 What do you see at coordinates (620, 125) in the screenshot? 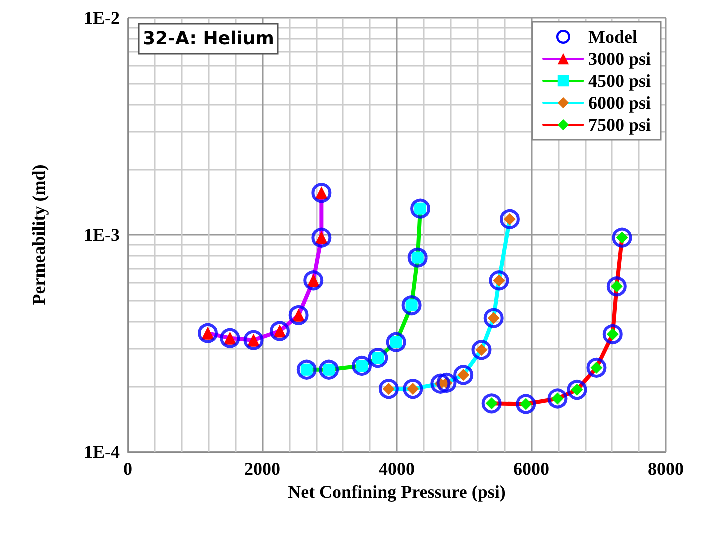
I see `legend-label: 7500 psi` at bounding box center [620, 125].